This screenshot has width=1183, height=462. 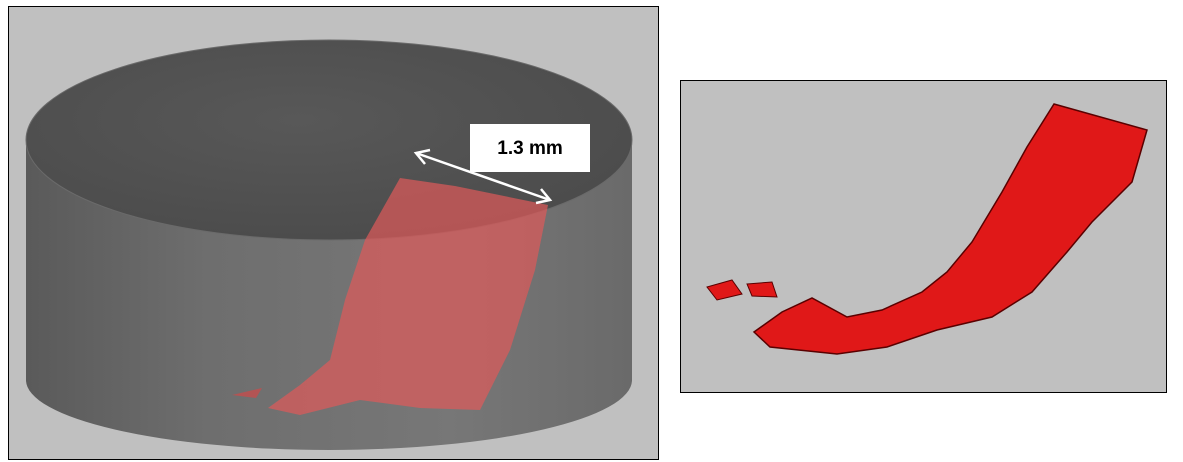 I want to click on label-box, so click(x=530, y=148).